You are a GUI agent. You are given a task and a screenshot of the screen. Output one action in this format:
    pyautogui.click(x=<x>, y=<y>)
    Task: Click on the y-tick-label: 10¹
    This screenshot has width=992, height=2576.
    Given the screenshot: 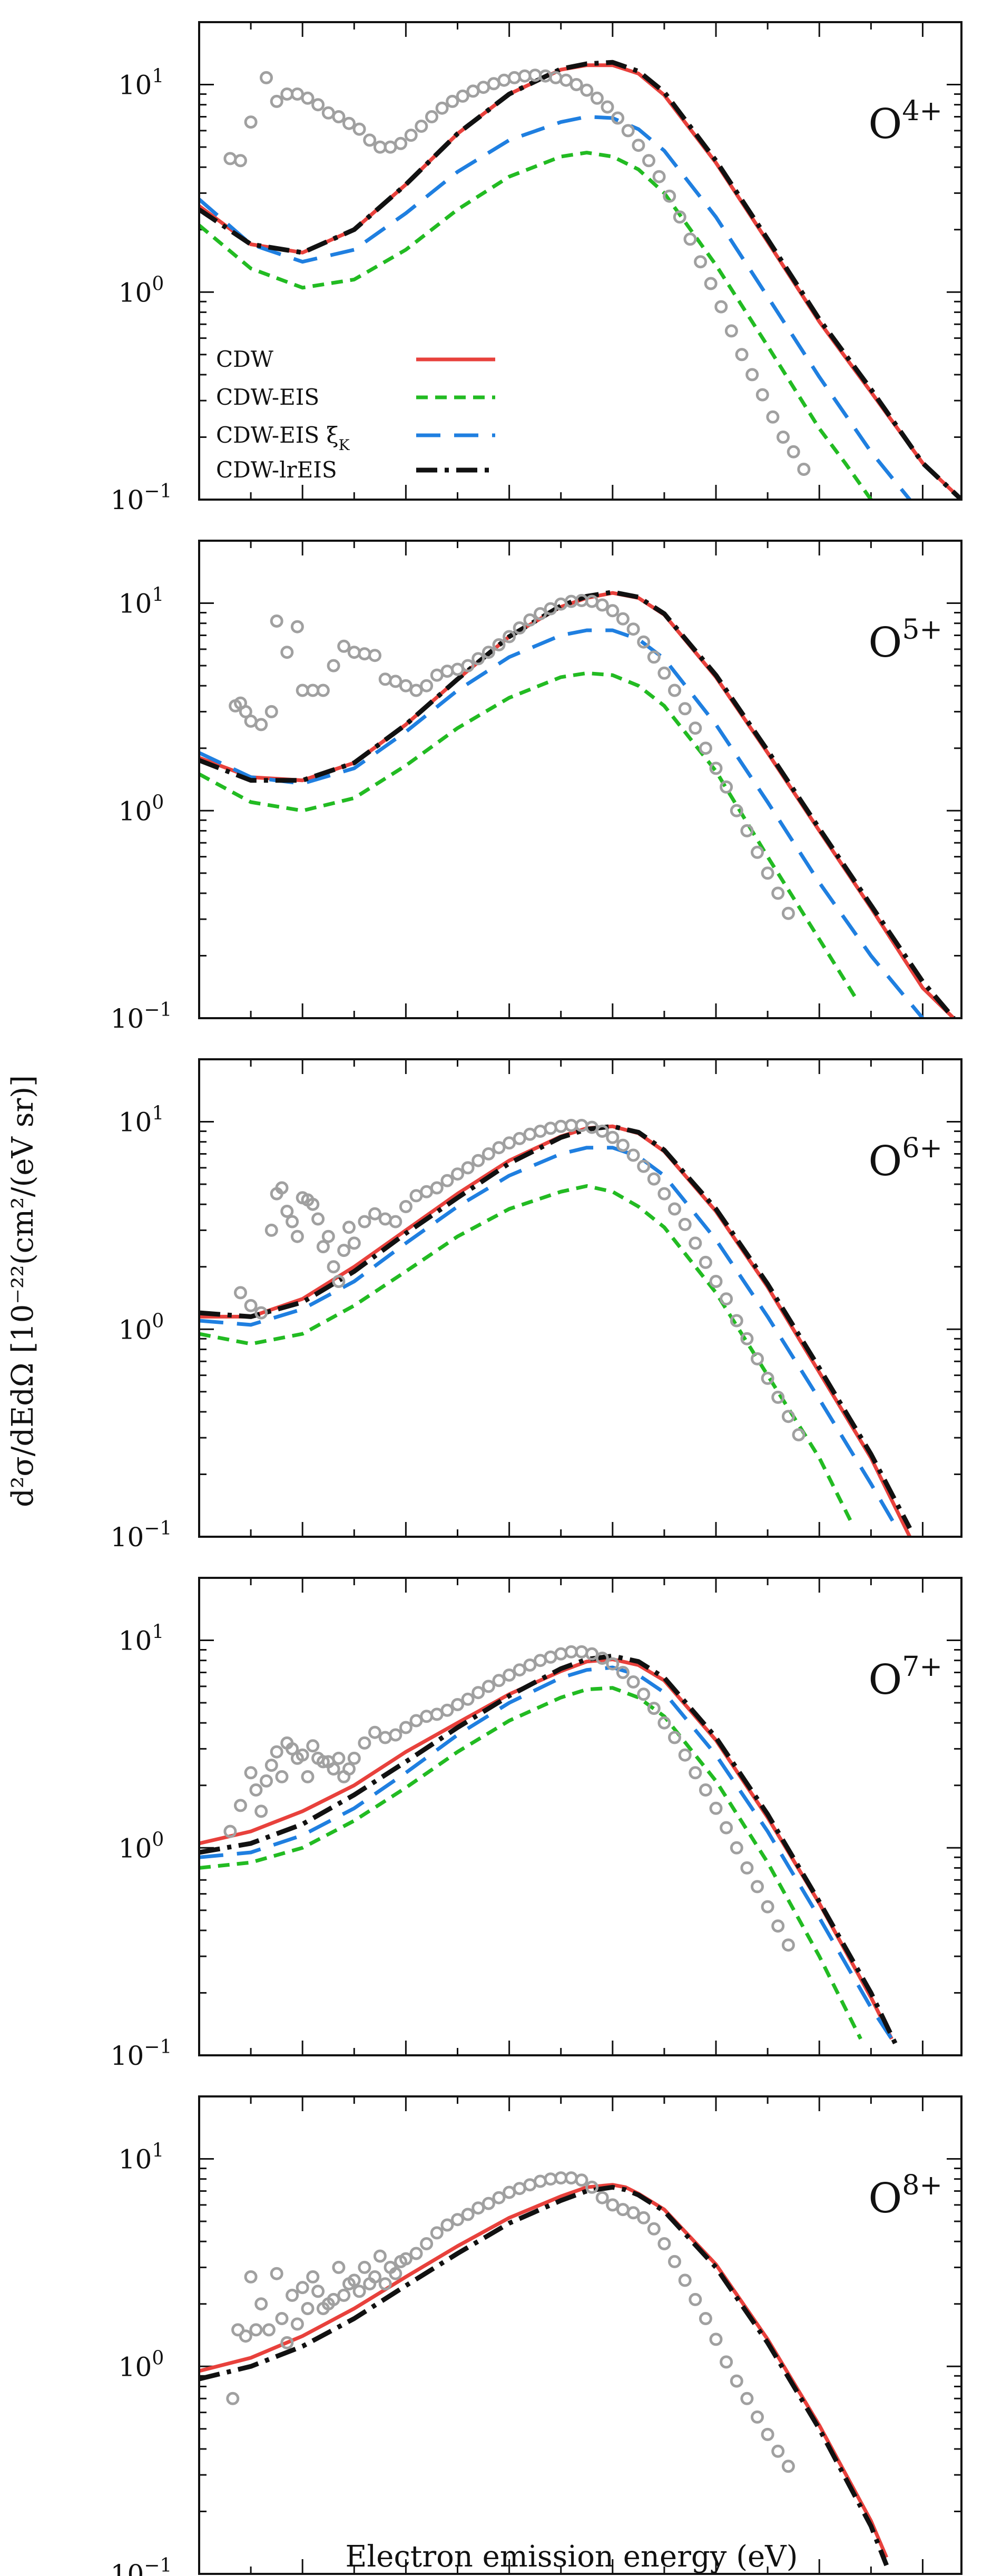 What is the action you would take?
    pyautogui.click(x=142, y=2157)
    